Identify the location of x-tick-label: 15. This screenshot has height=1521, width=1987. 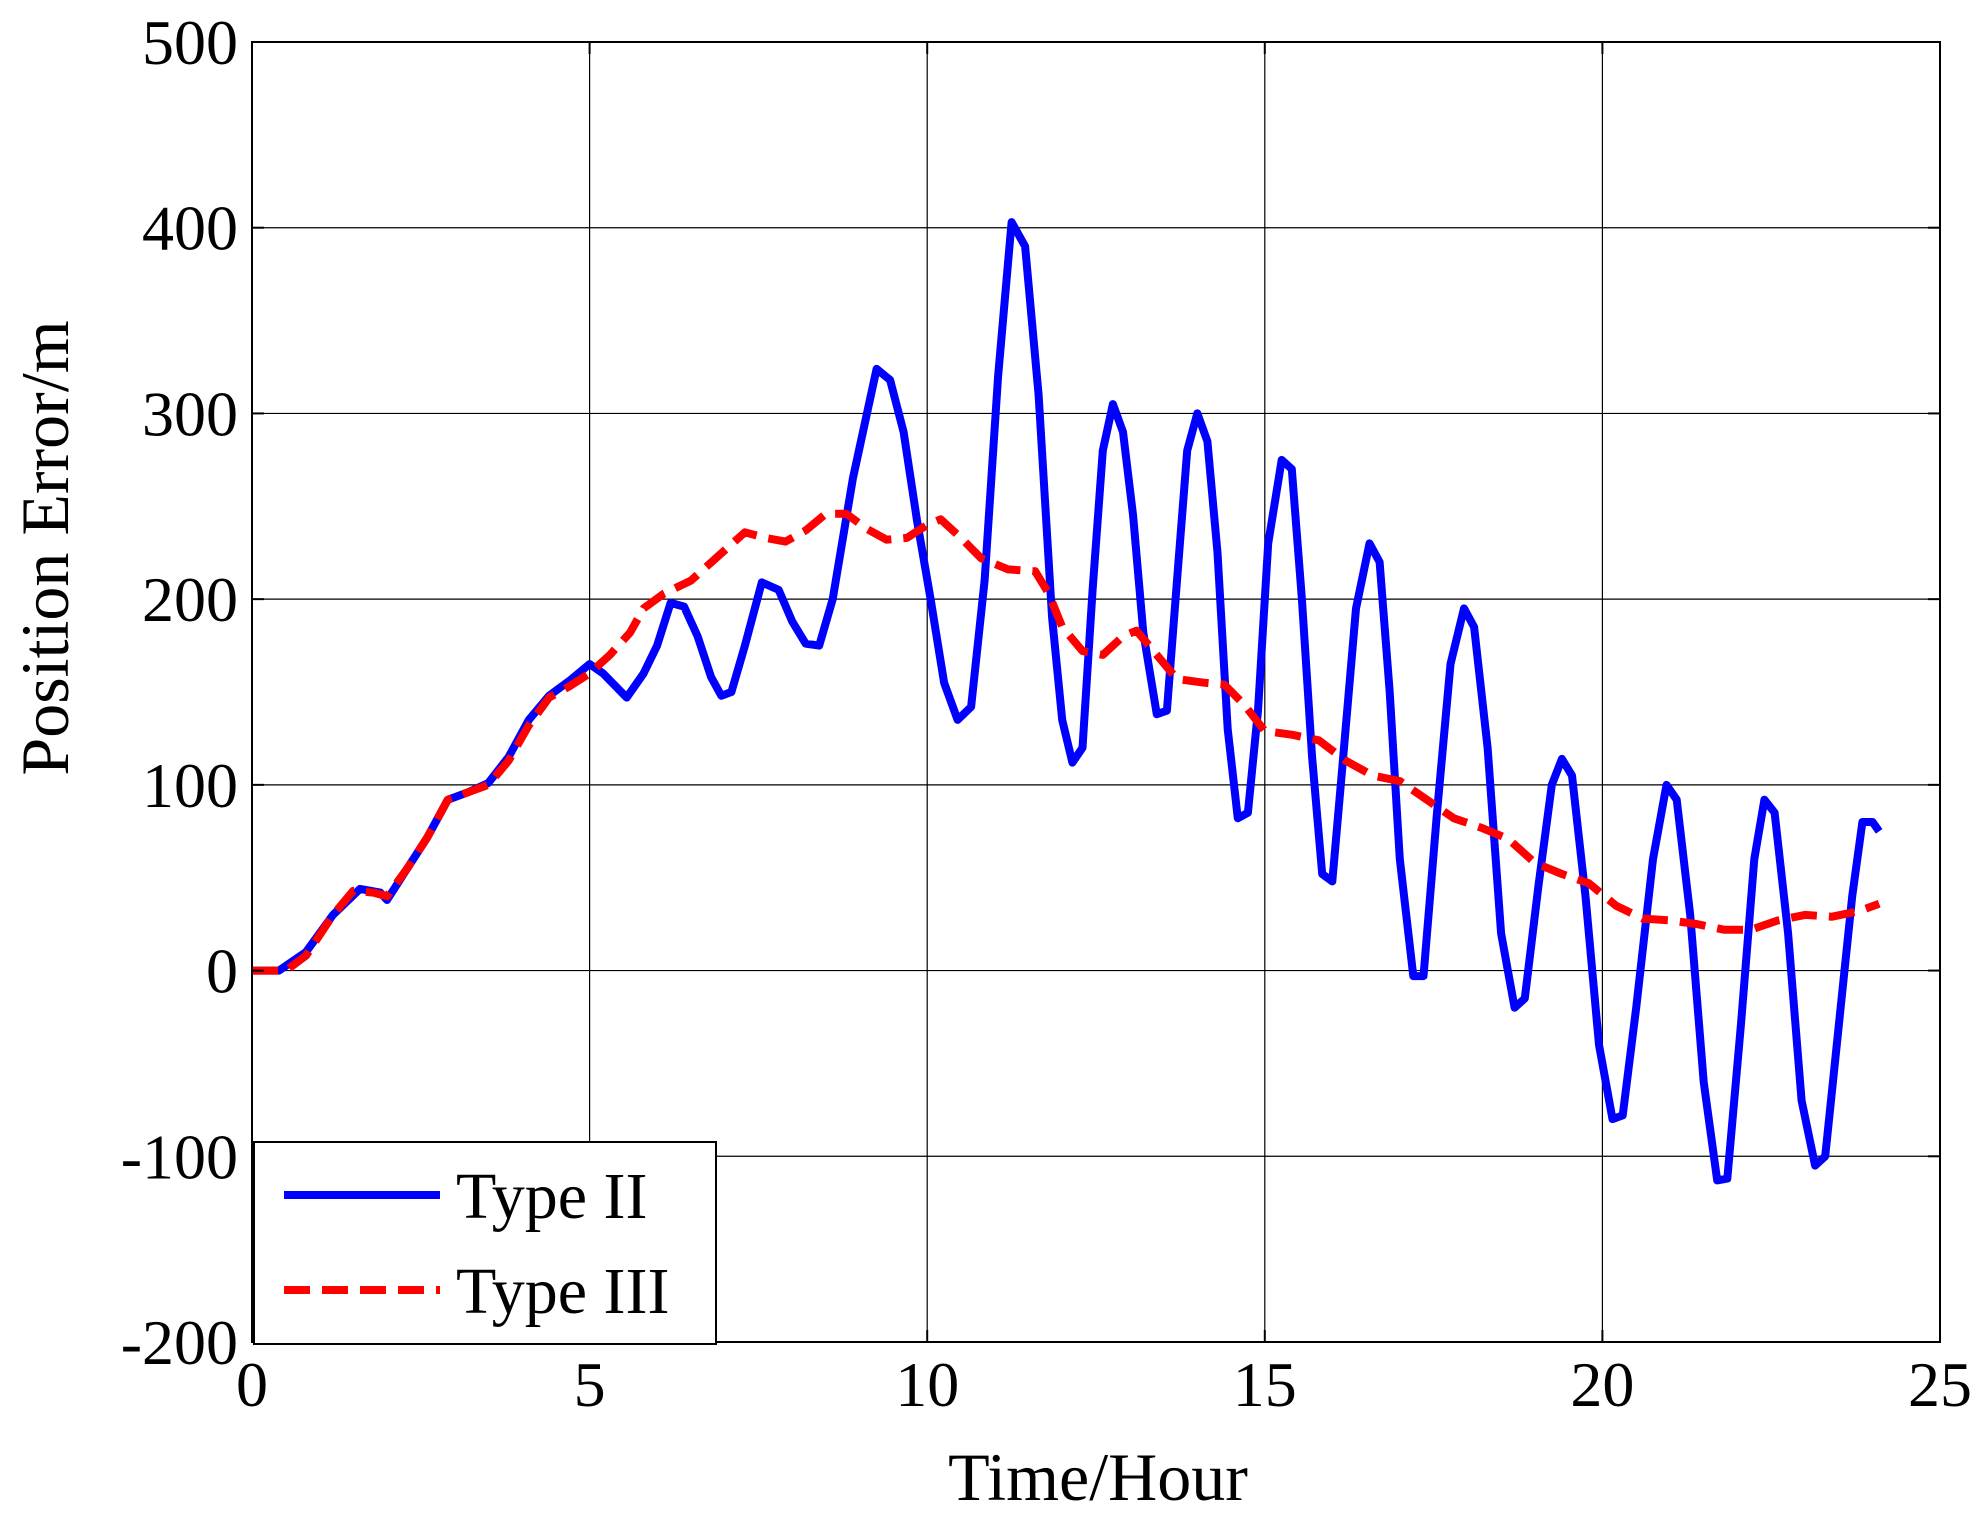
(1265, 1384).